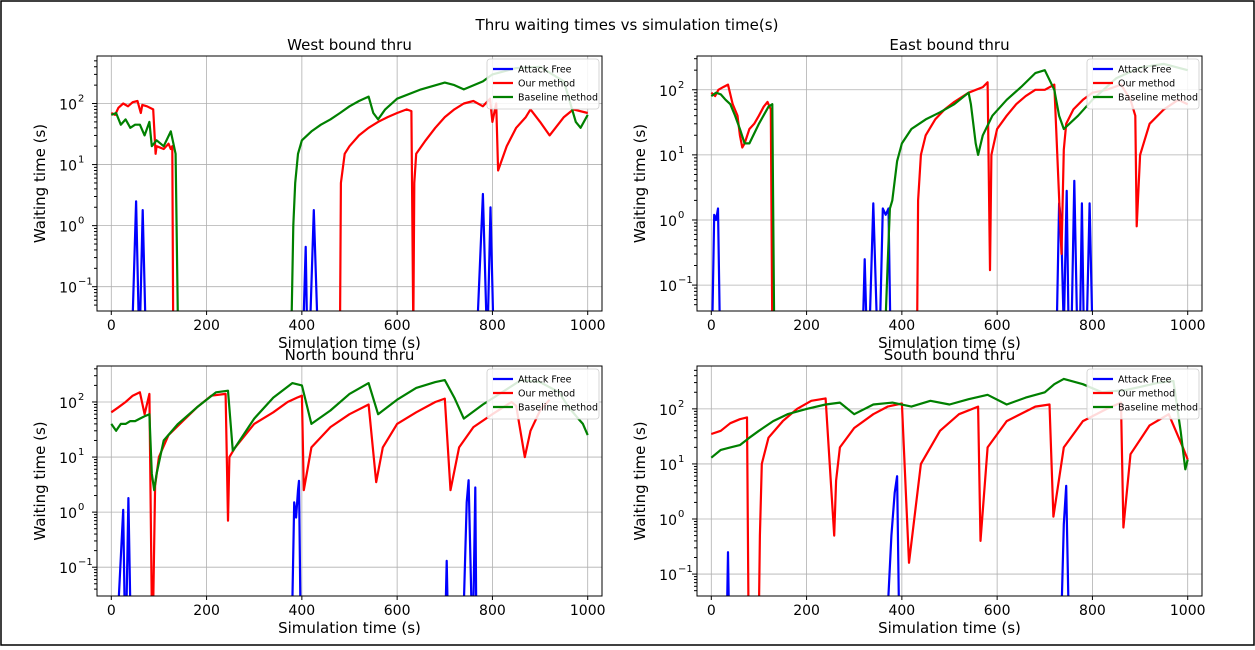  I want to click on subplot-title: West bound thru, so click(349, 45).